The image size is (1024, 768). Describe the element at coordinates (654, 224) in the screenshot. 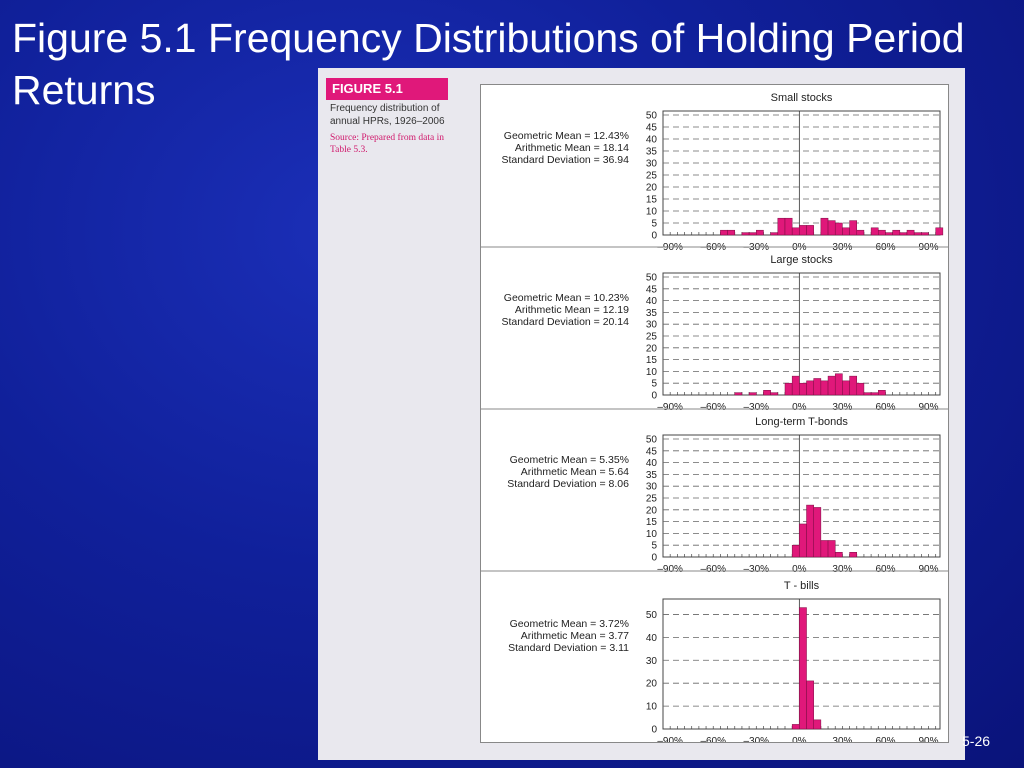

I see `y-tick-label: 5` at that location.